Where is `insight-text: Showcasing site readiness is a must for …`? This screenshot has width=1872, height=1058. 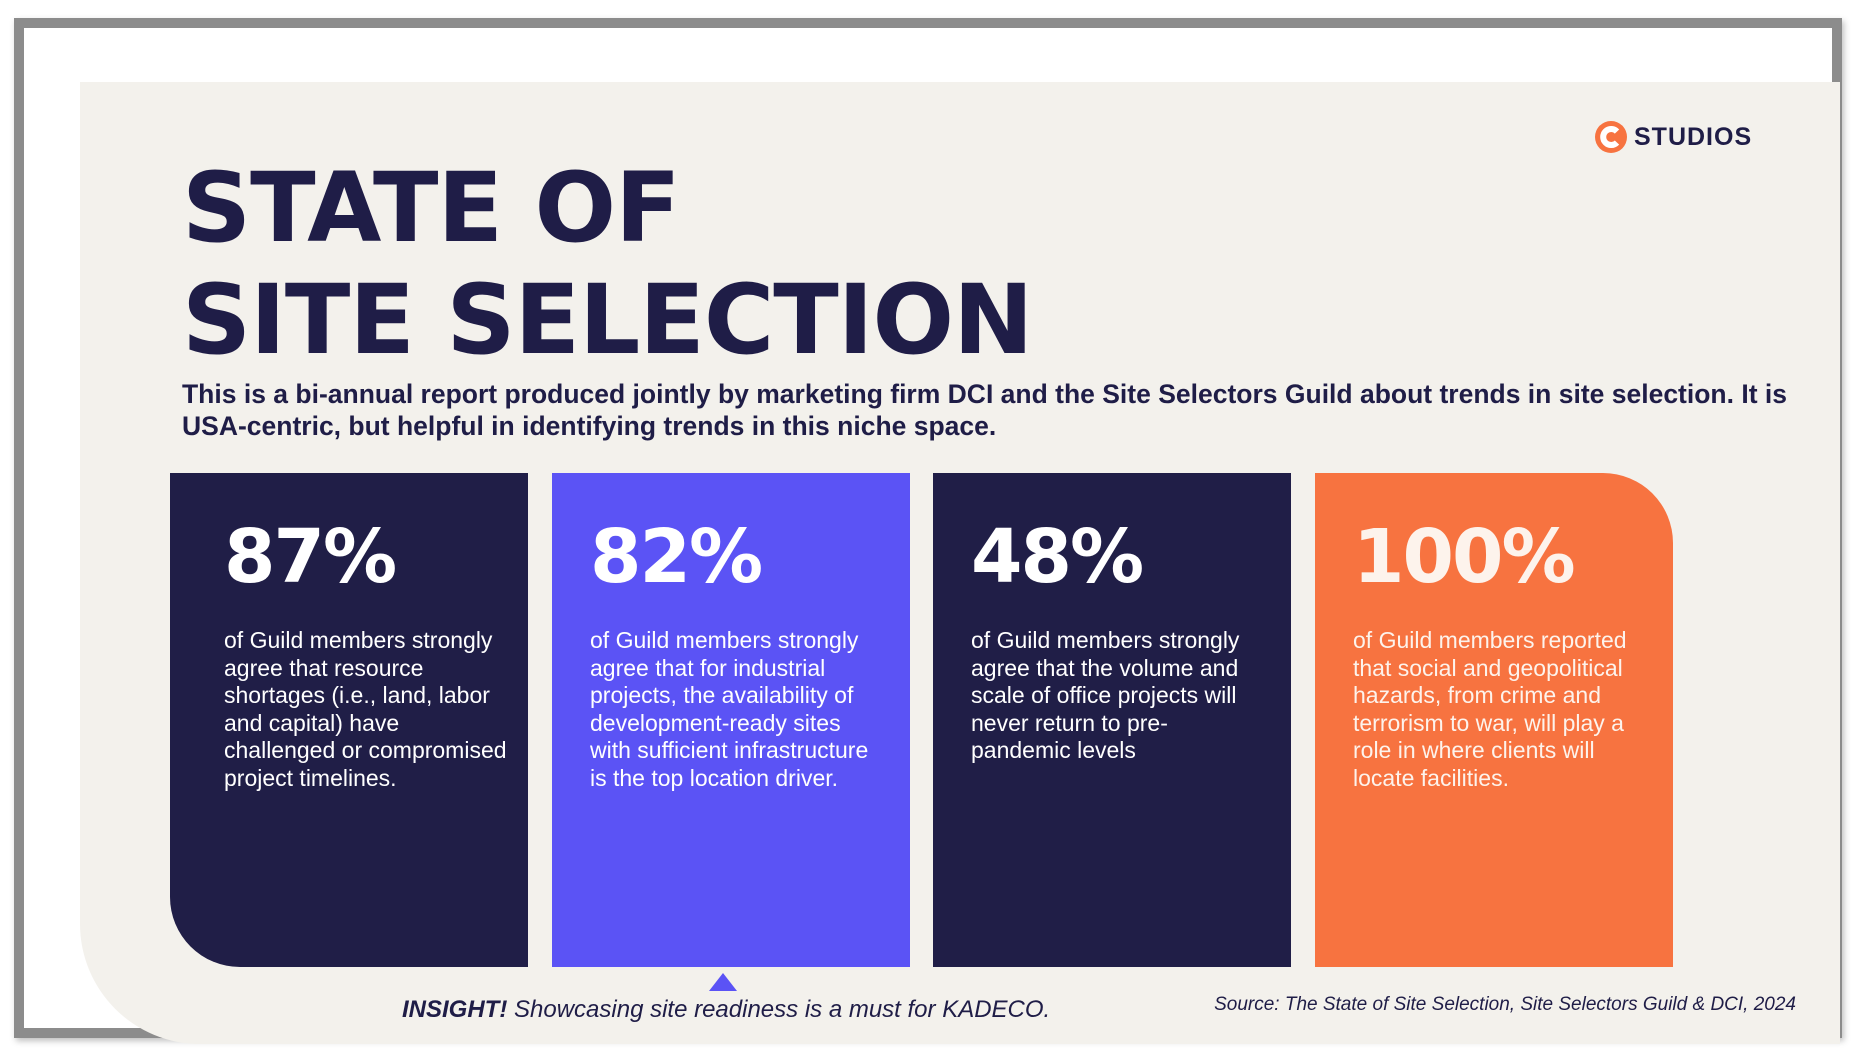
insight-text: Showcasing site readiness is a must for … is located at coordinates (782, 1009).